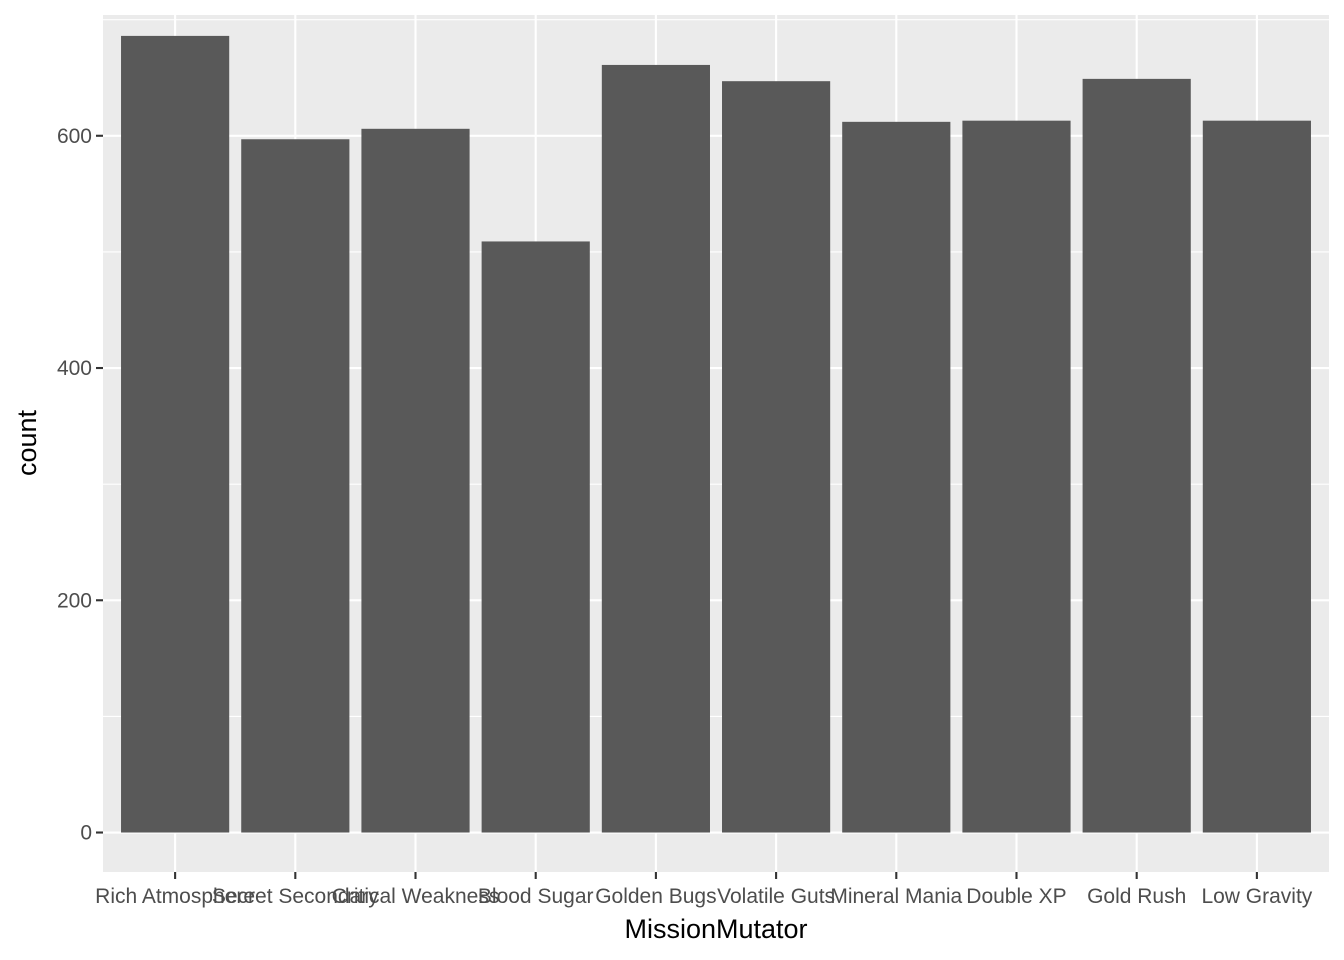 The image size is (1344, 960). I want to click on x-tick-label: Mineral Mania, so click(896, 896).